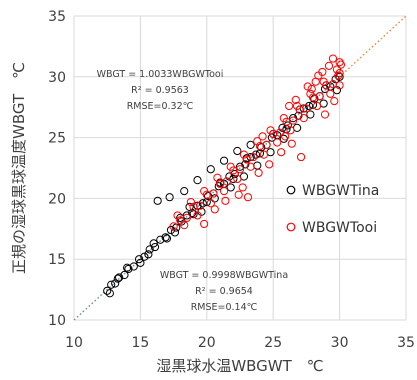  What do you see at coordinates (273, 343) in the screenshot?
I see `x-tick-label: 25` at bounding box center [273, 343].